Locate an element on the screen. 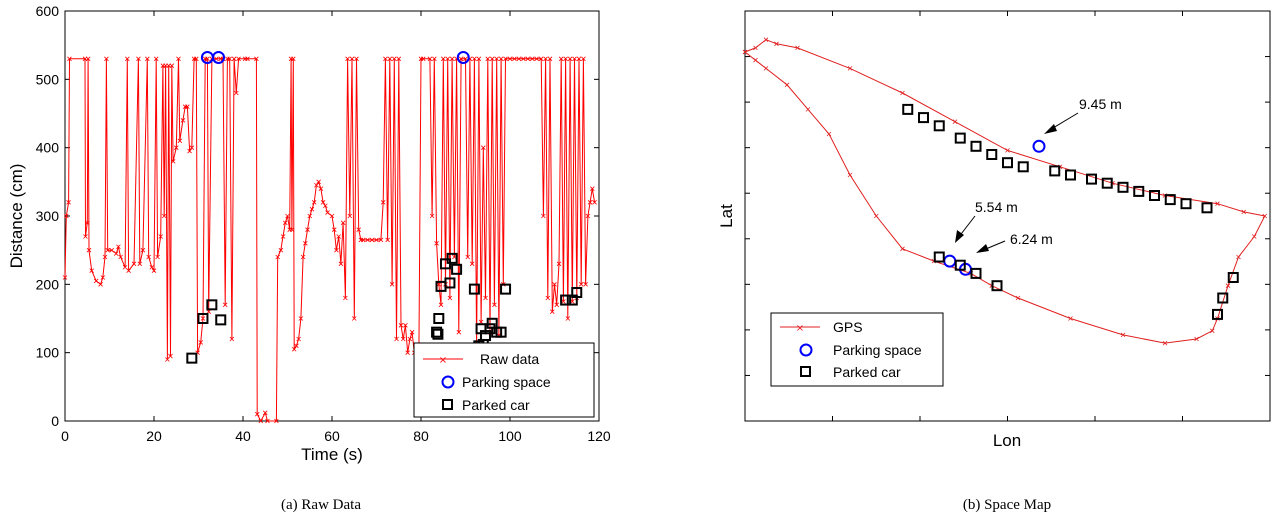  raw-data-x-tick-label: 40 is located at coordinates (243, 436).